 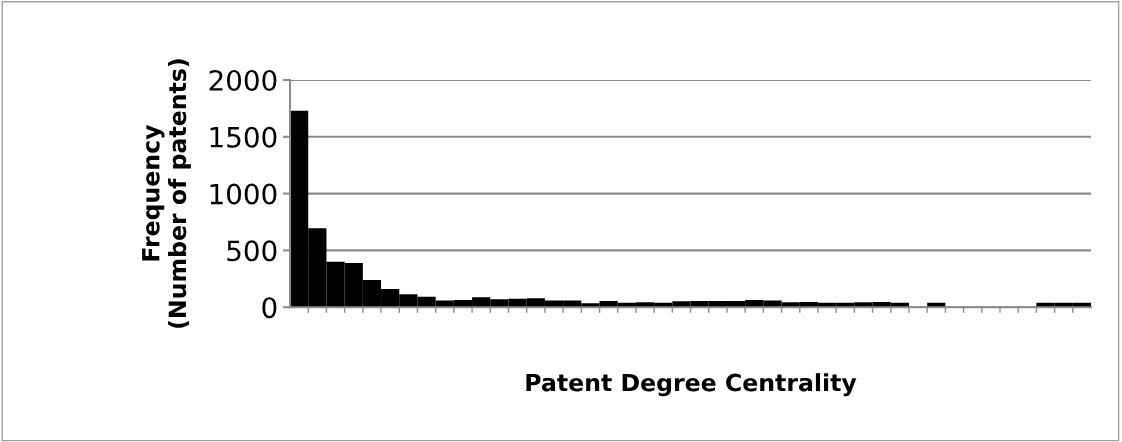 I want to click on x-axis-title: Patent Degree Centrality, so click(x=691, y=385).